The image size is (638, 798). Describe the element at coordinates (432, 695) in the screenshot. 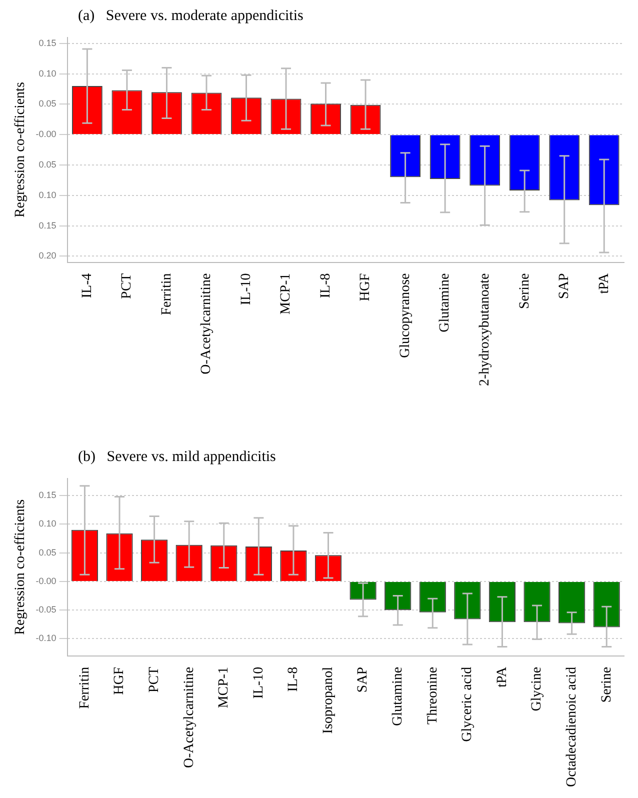

I see `x-tick-label: Threonine` at that location.